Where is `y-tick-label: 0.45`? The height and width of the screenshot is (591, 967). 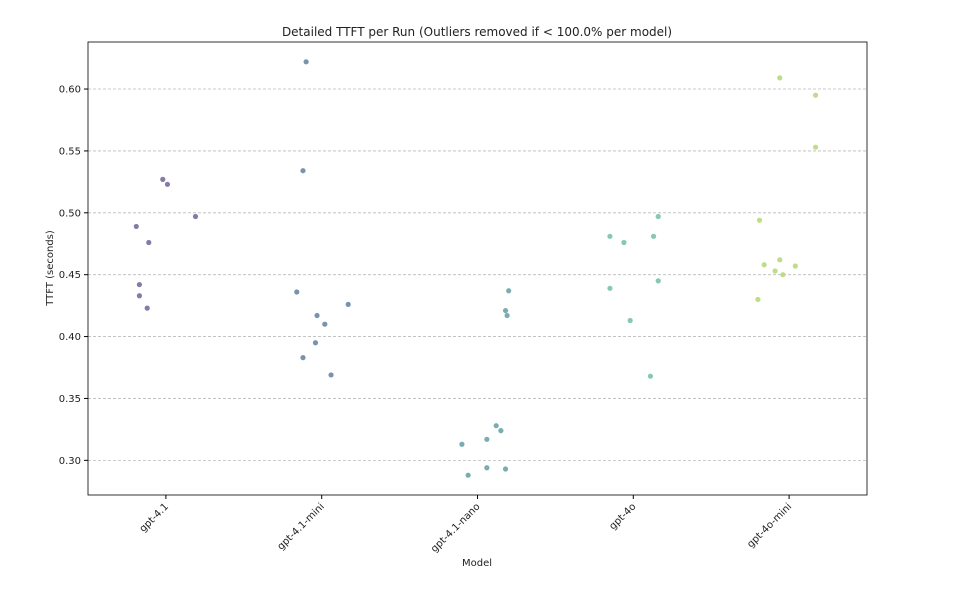
y-tick-label: 0.45 is located at coordinates (70, 275).